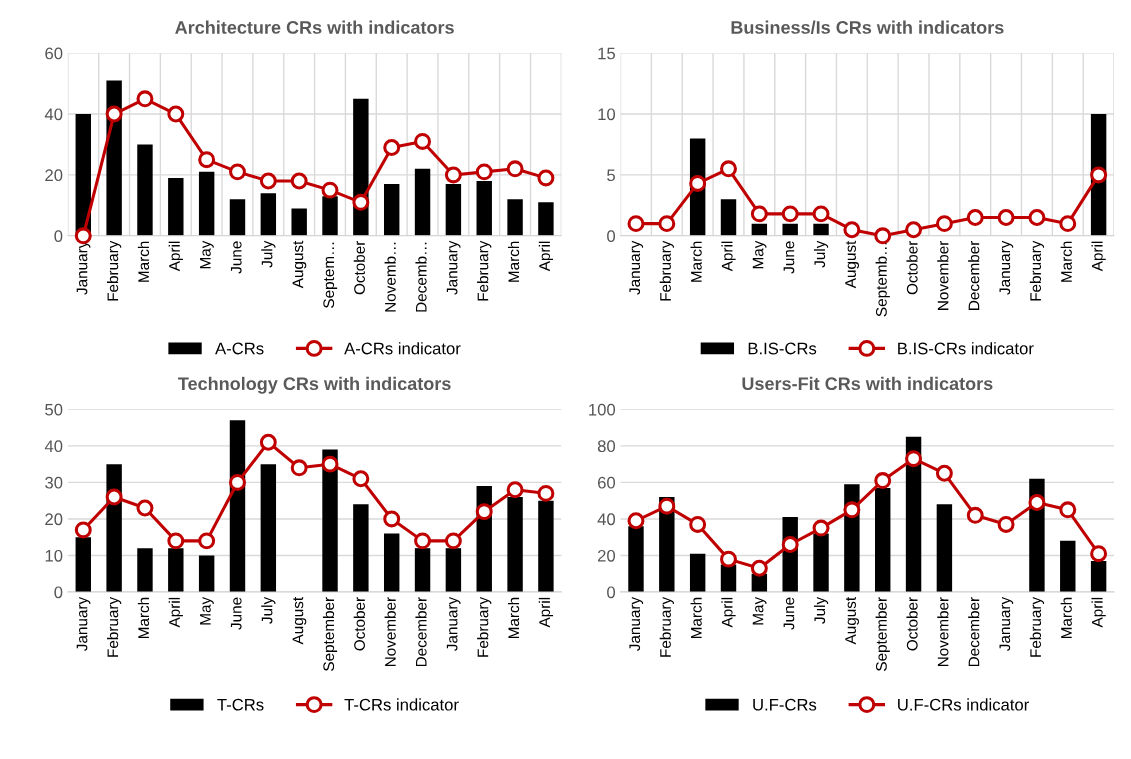  What do you see at coordinates (240, 704) in the screenshot?
I see `legend-label: T-CRs` at bounding box center [240, 704].